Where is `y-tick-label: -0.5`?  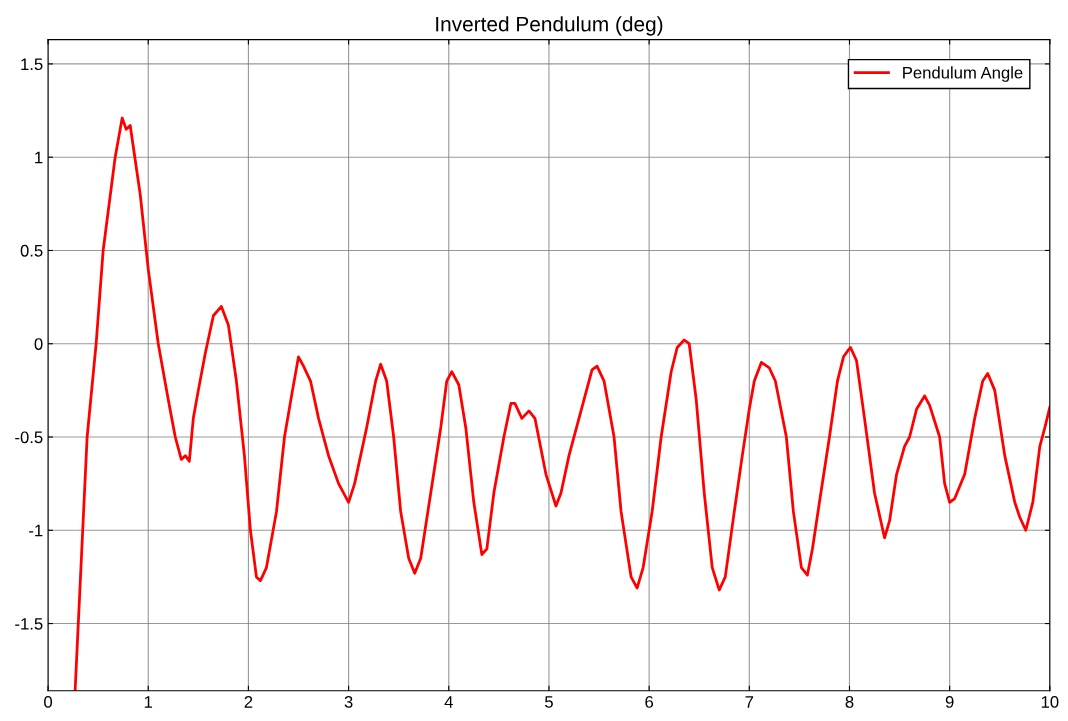
y-tick-label: -0.5 is located at coordinates (29, 437).